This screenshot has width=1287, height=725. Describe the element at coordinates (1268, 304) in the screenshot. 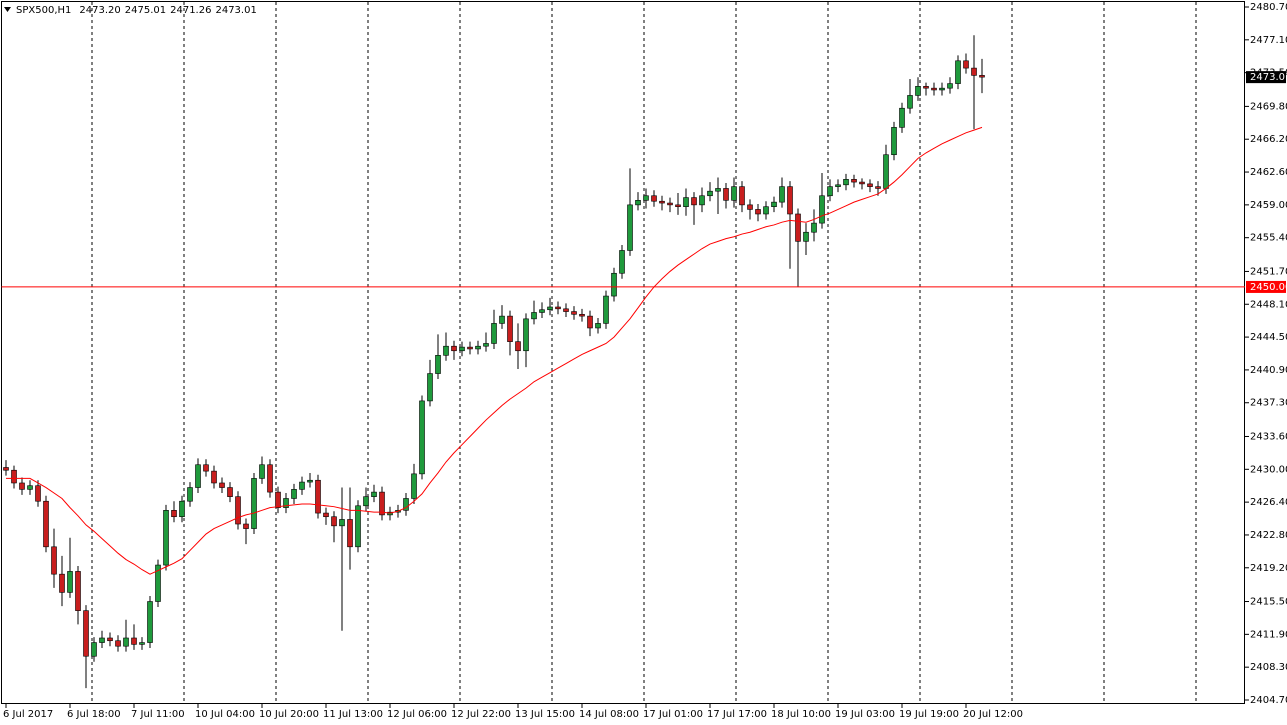

I see `y-tick-label: 2448.10` at that location.